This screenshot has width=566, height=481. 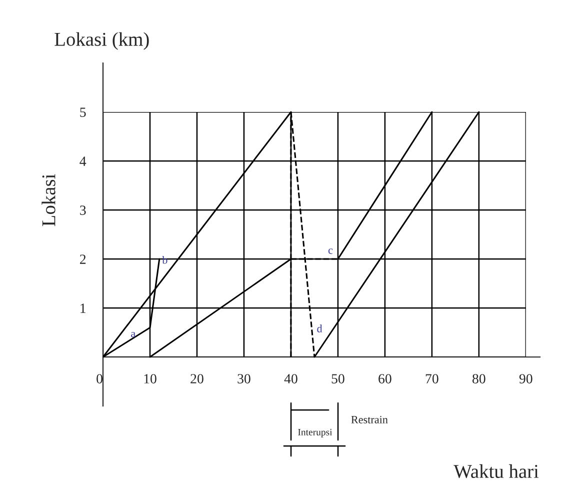 What do you see at coordinates (197, 379) in the screenshot?
I see `x-tick-label: 20` at bounding box center [197, 379].